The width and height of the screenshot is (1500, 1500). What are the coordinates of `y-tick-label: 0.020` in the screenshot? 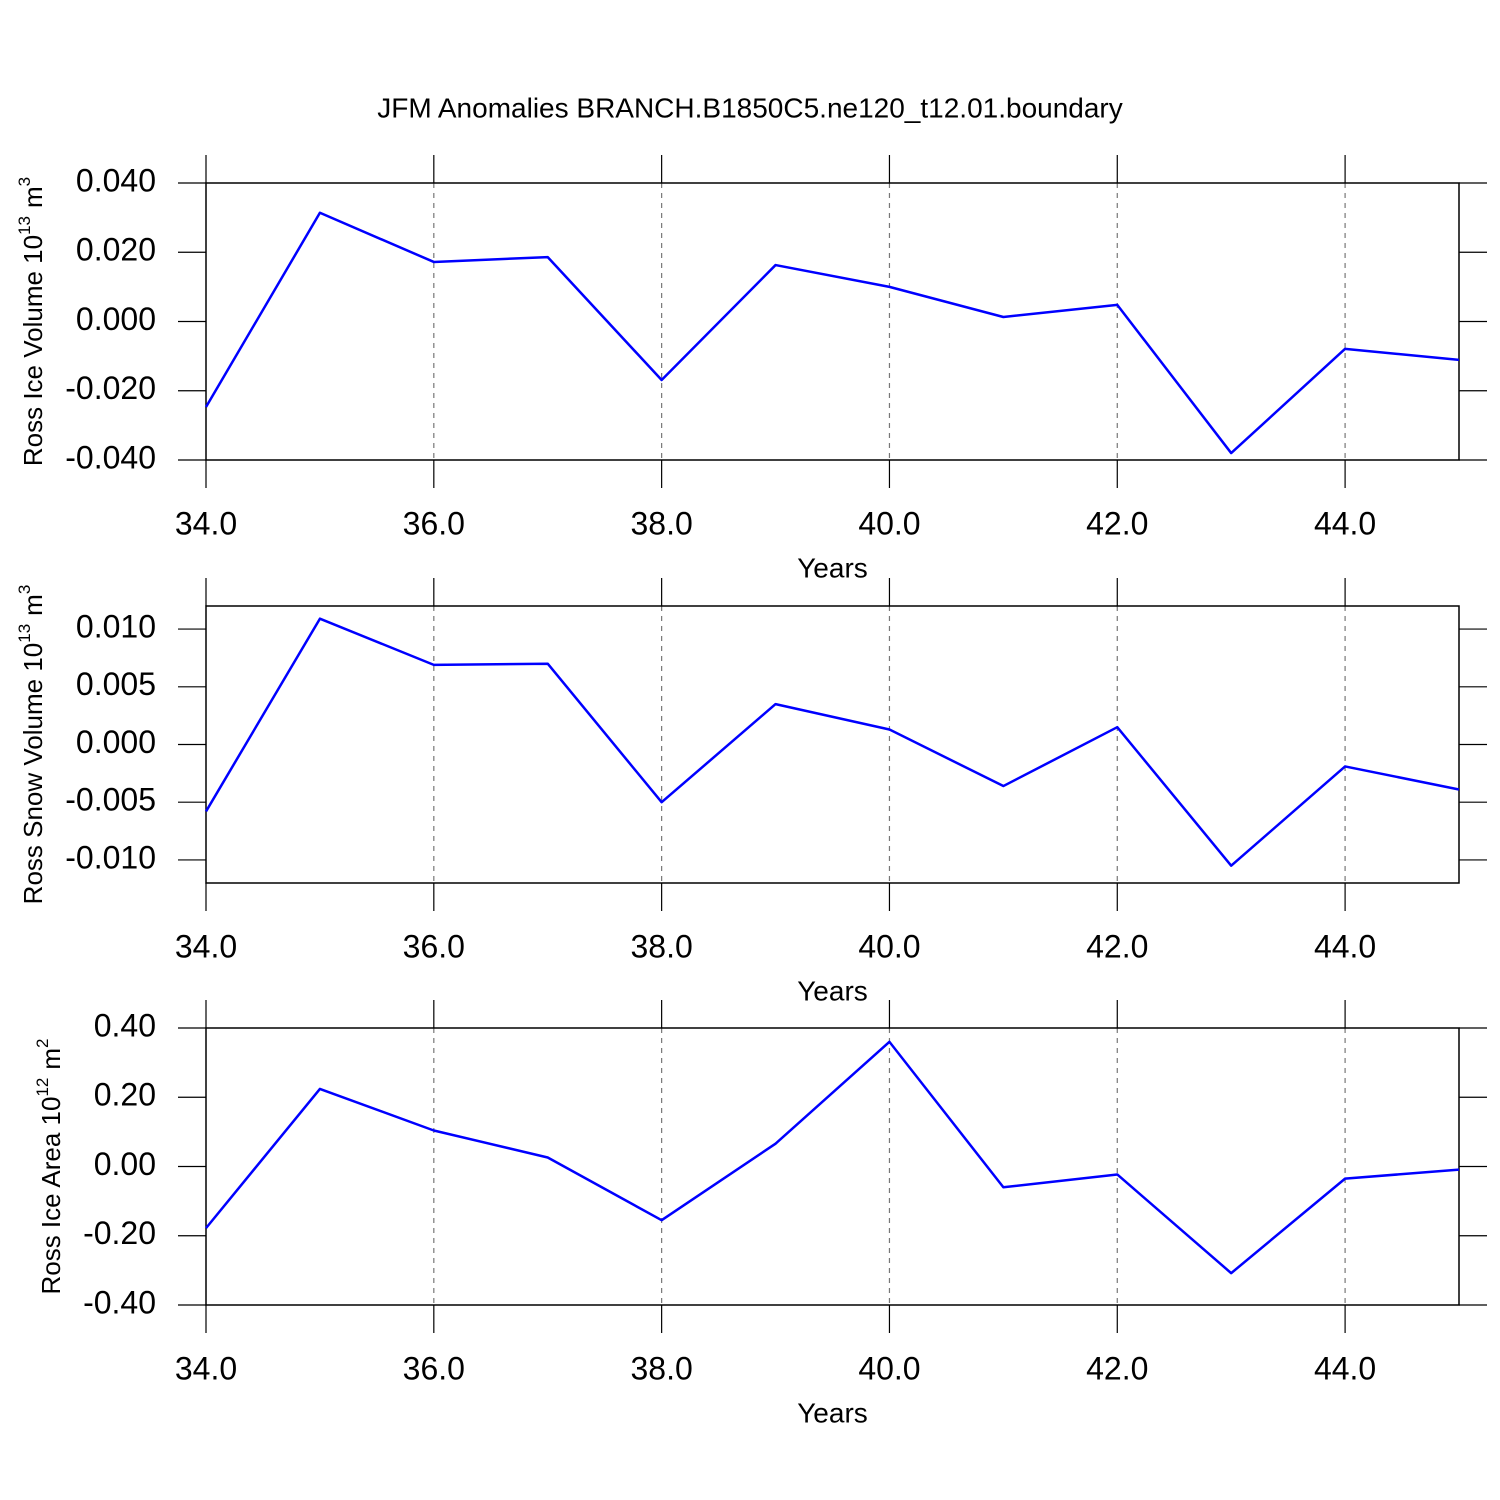 It's located at (116, 250).